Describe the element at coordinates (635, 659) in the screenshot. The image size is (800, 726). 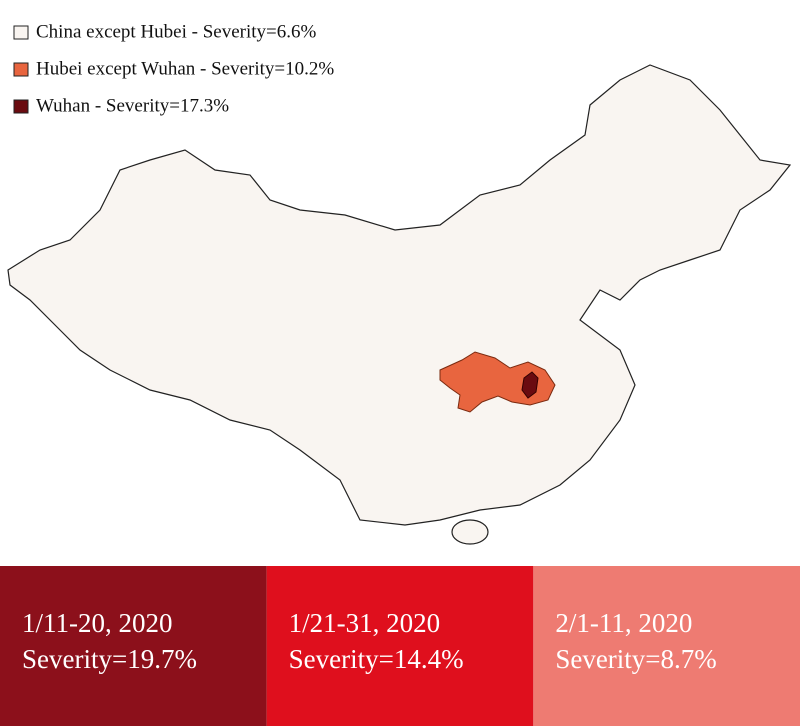
I see `panel-severity: Severity=8.7%` at that location.